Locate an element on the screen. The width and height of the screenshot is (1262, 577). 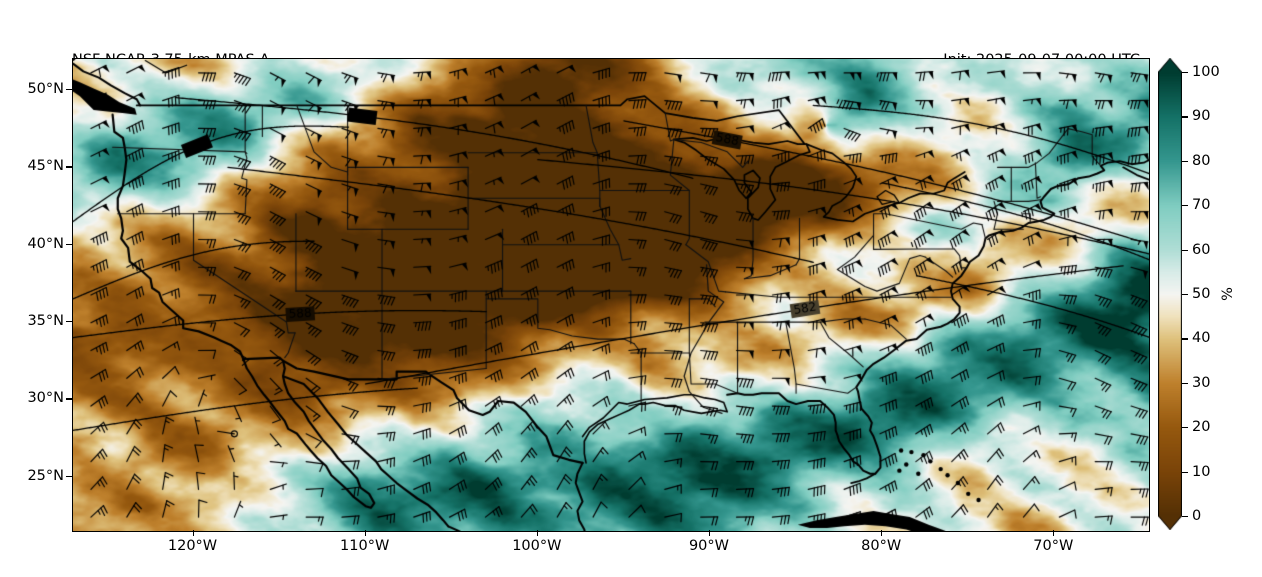
colorbar-tick-label: 80 is located at coordinates (1201, 160).